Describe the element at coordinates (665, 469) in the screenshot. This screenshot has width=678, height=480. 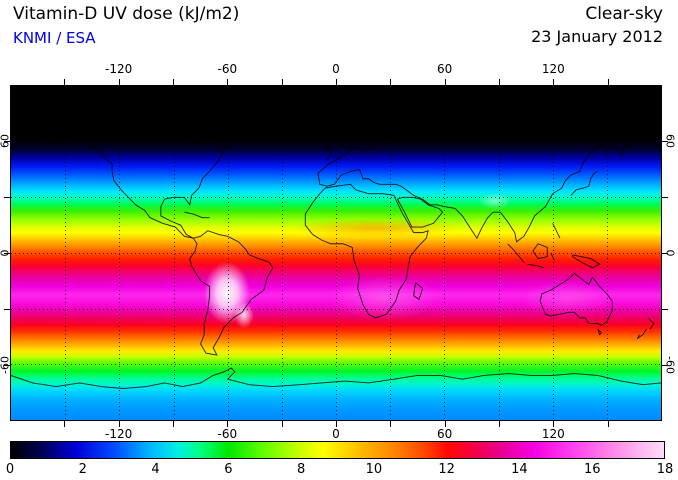
I see `colorbar-tick-label: 18` at that location.